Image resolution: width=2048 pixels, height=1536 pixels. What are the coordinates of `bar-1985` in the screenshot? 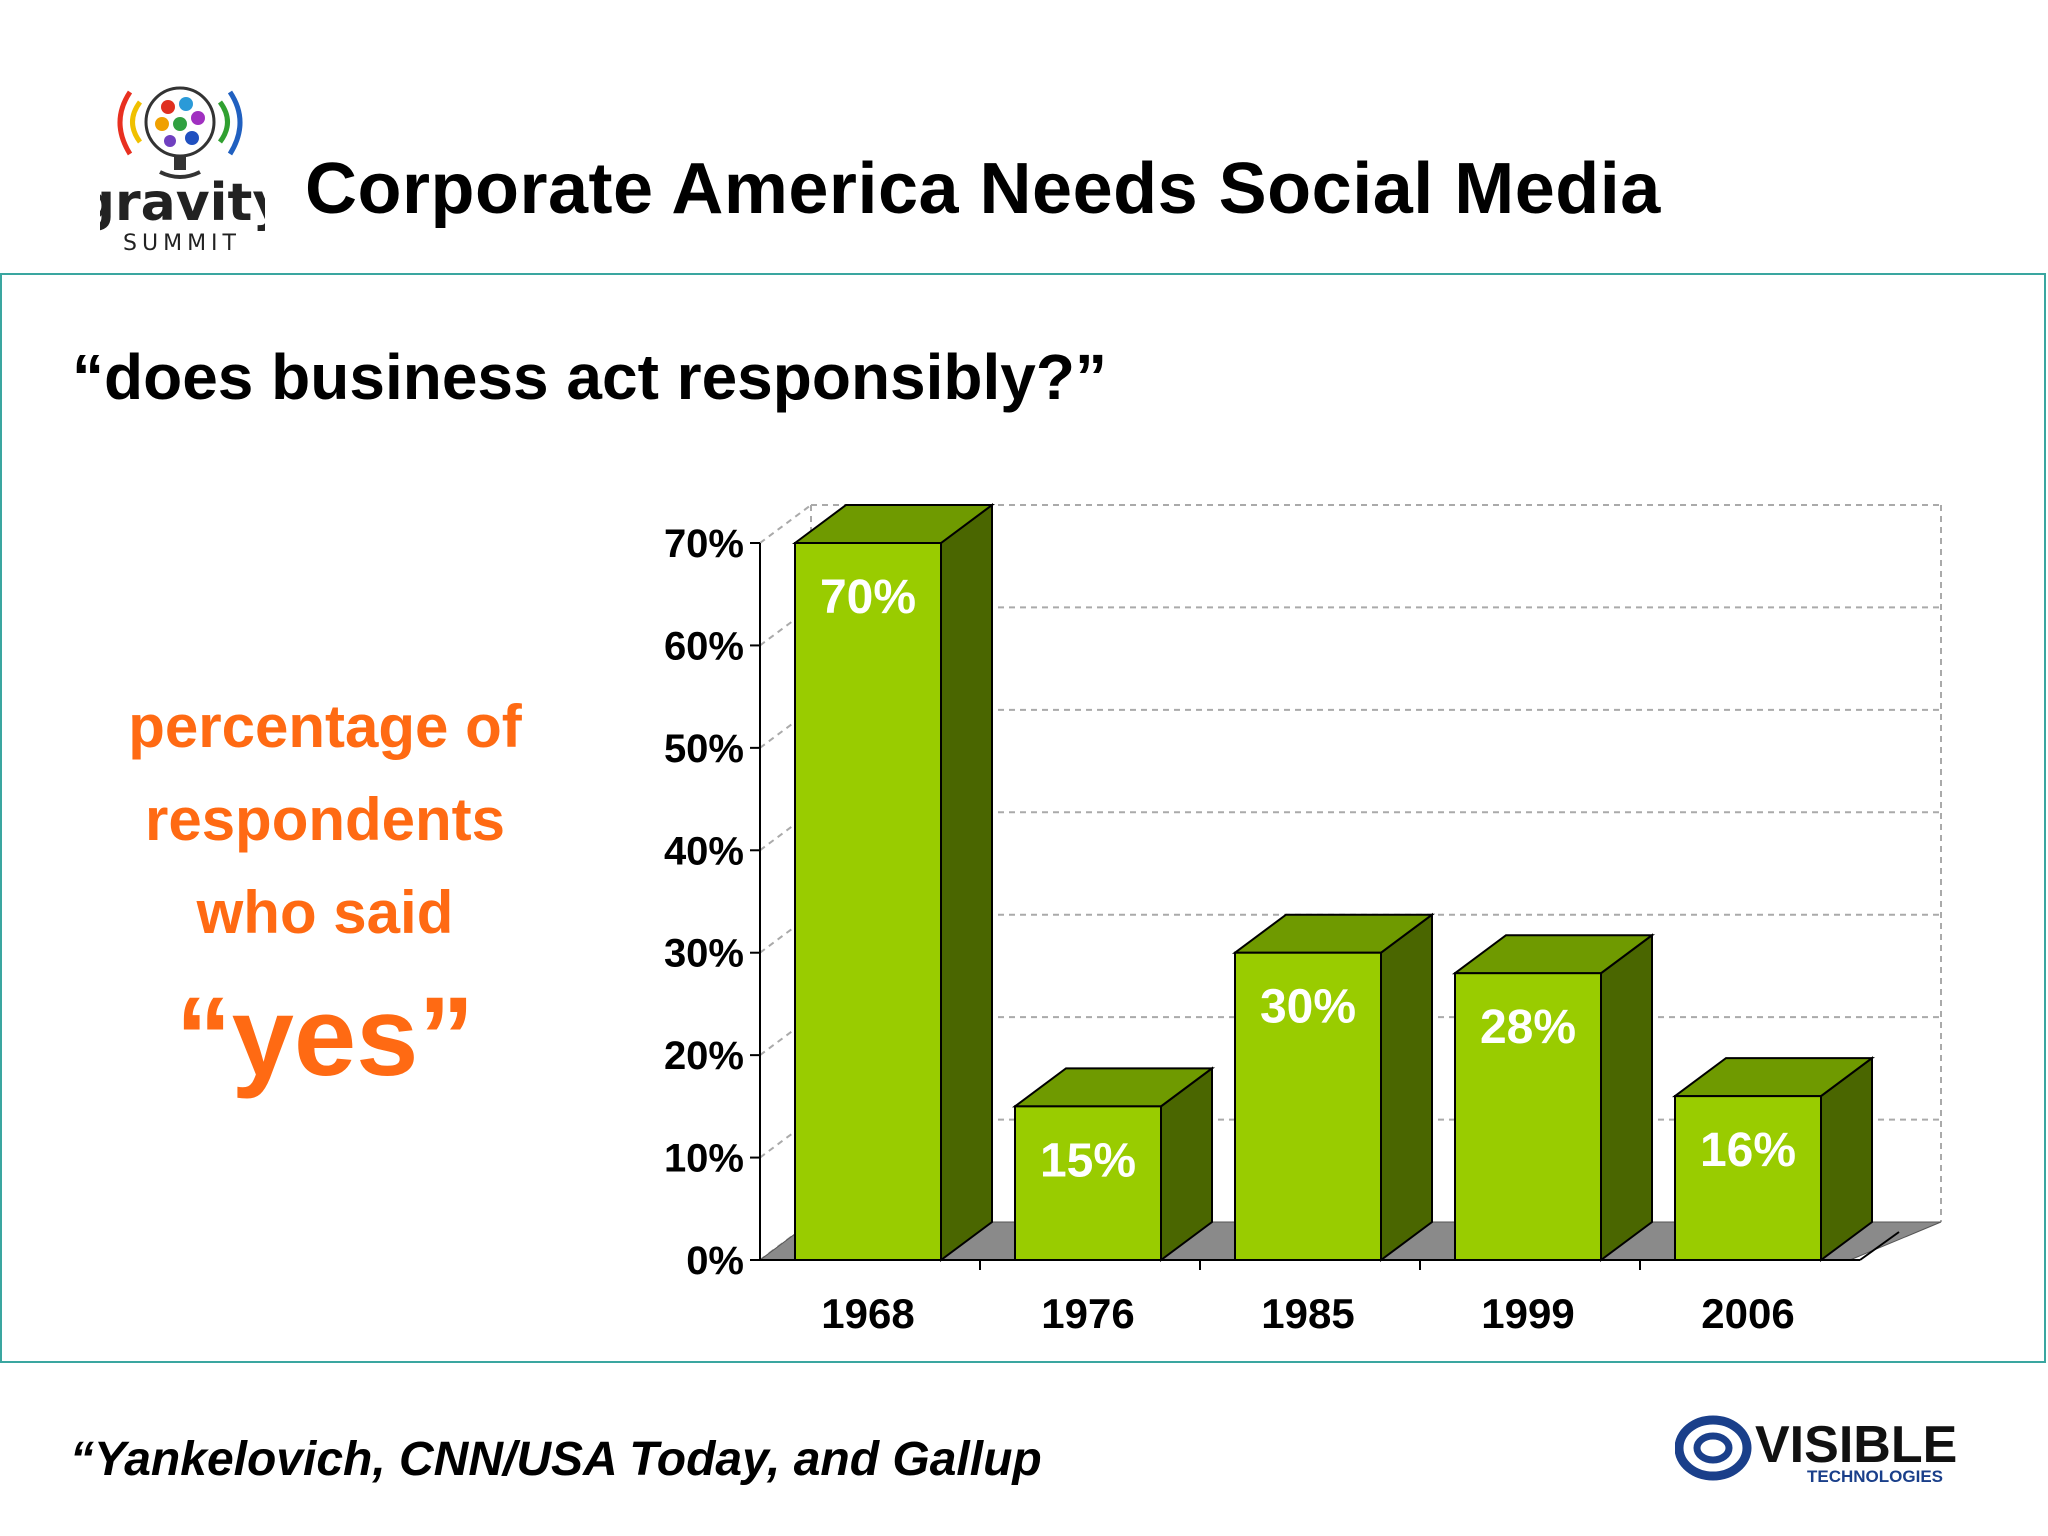 It's located at (1308, 1106).